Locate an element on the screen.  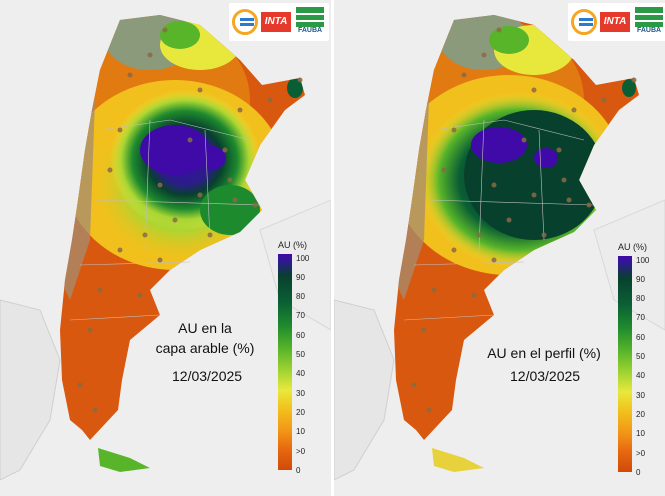
caption-line: capa arable (%) is located at coordinates (205, 348).